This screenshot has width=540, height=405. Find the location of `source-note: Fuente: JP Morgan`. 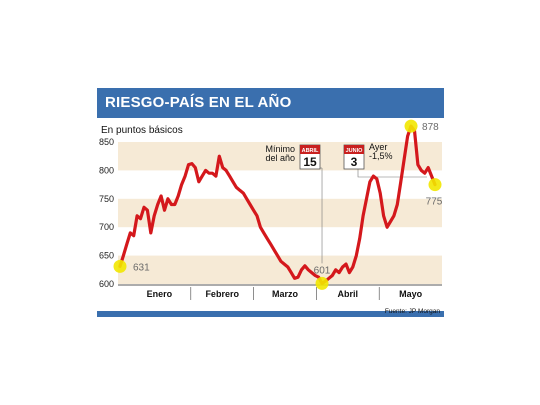

source-note: Fuente: JP Morgan is located at coordinates (413, 311).